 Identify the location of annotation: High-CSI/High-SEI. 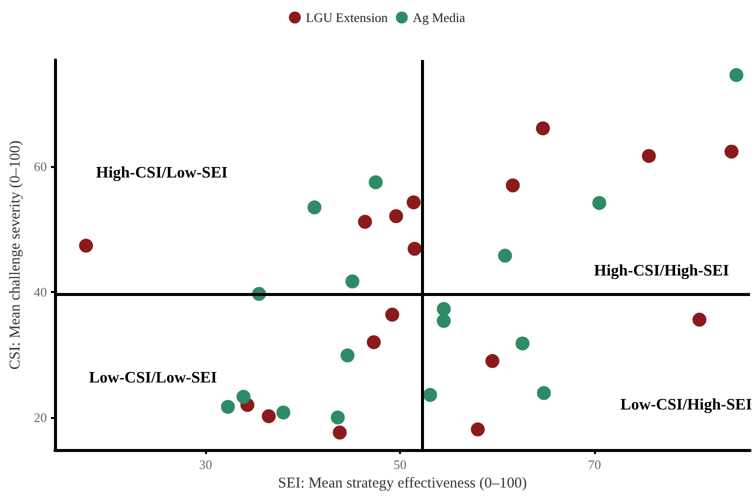
(662, 271).